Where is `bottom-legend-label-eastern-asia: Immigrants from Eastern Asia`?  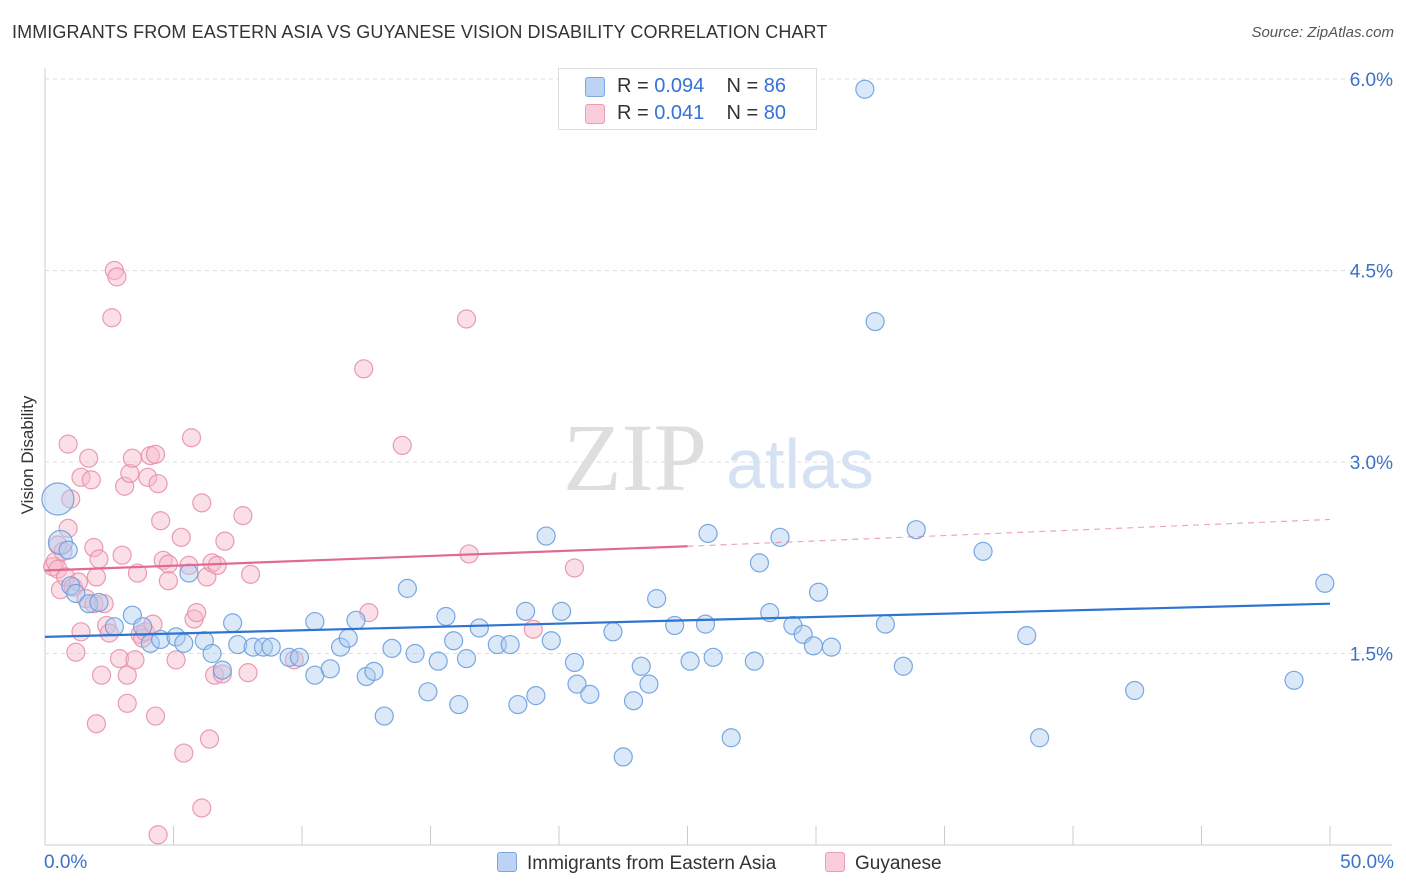
bottom-legend-label-eastern-asia: Immigrants from Eastern Asia is located at coordinates (652, 863).